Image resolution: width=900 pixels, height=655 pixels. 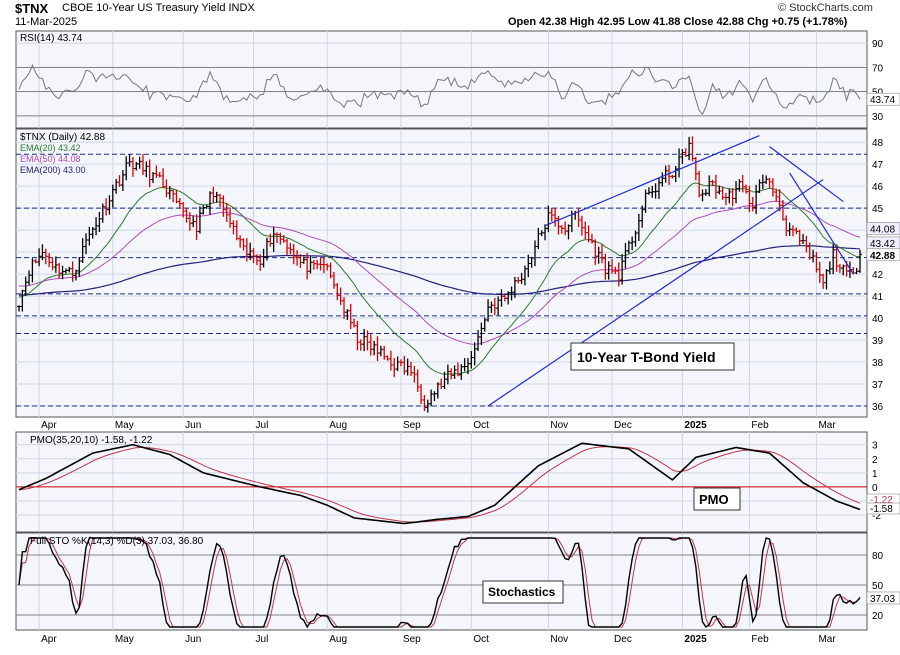 I want to click on symbol-title: $TNX, so click(x=32, y=8).